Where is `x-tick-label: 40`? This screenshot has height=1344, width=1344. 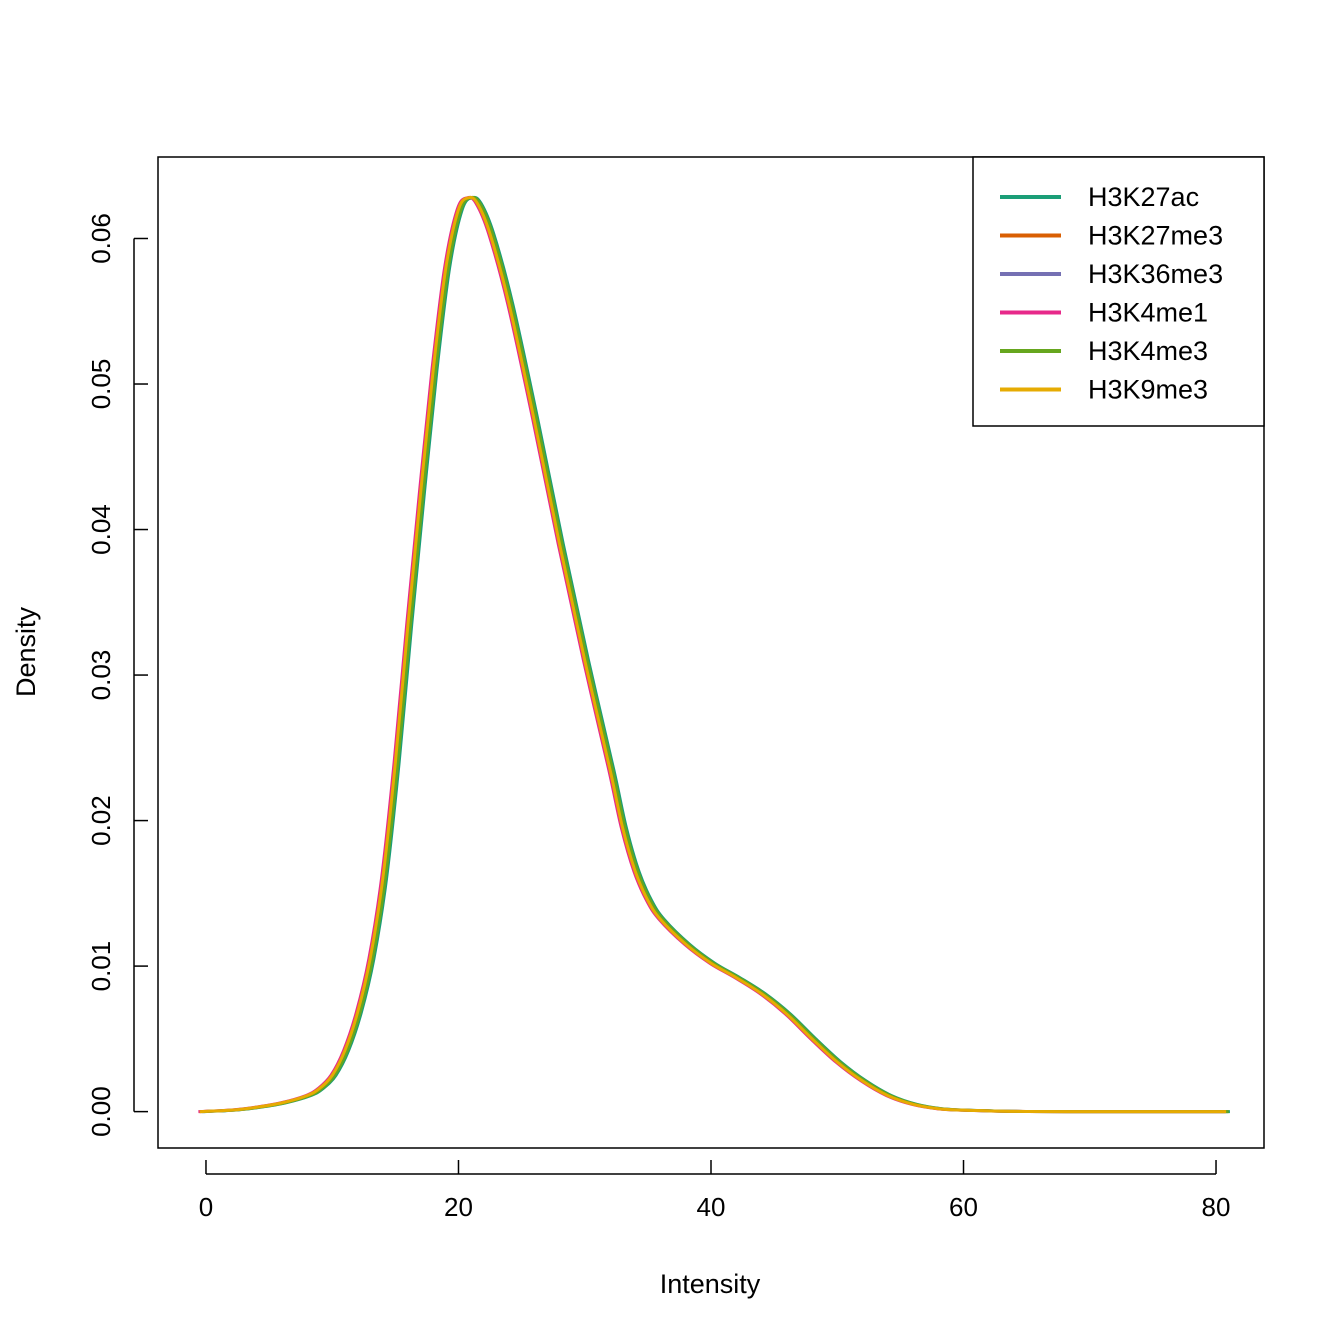
x-tick-label: 40 is located at coordinates (711, 1207).